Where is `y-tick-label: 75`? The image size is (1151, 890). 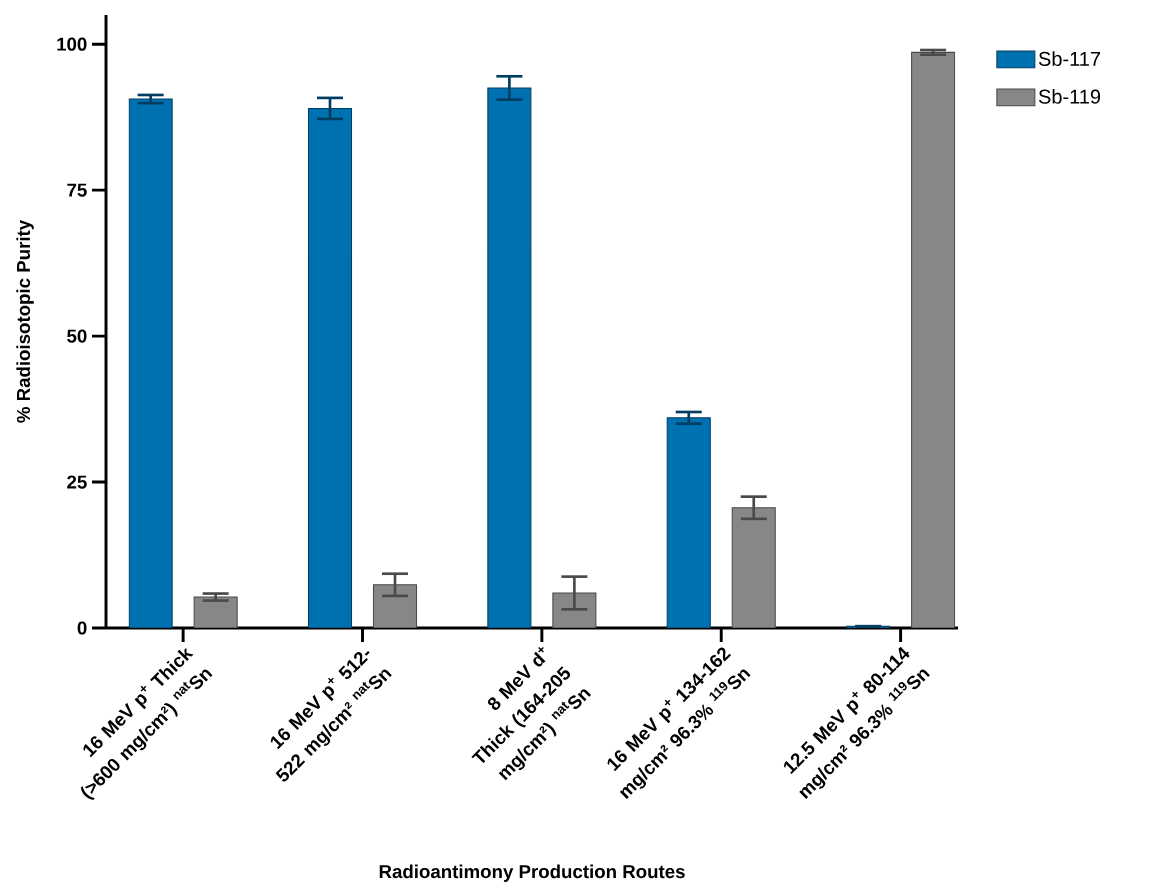
y-tick-label: 75 is located at coordinates (77, 190).